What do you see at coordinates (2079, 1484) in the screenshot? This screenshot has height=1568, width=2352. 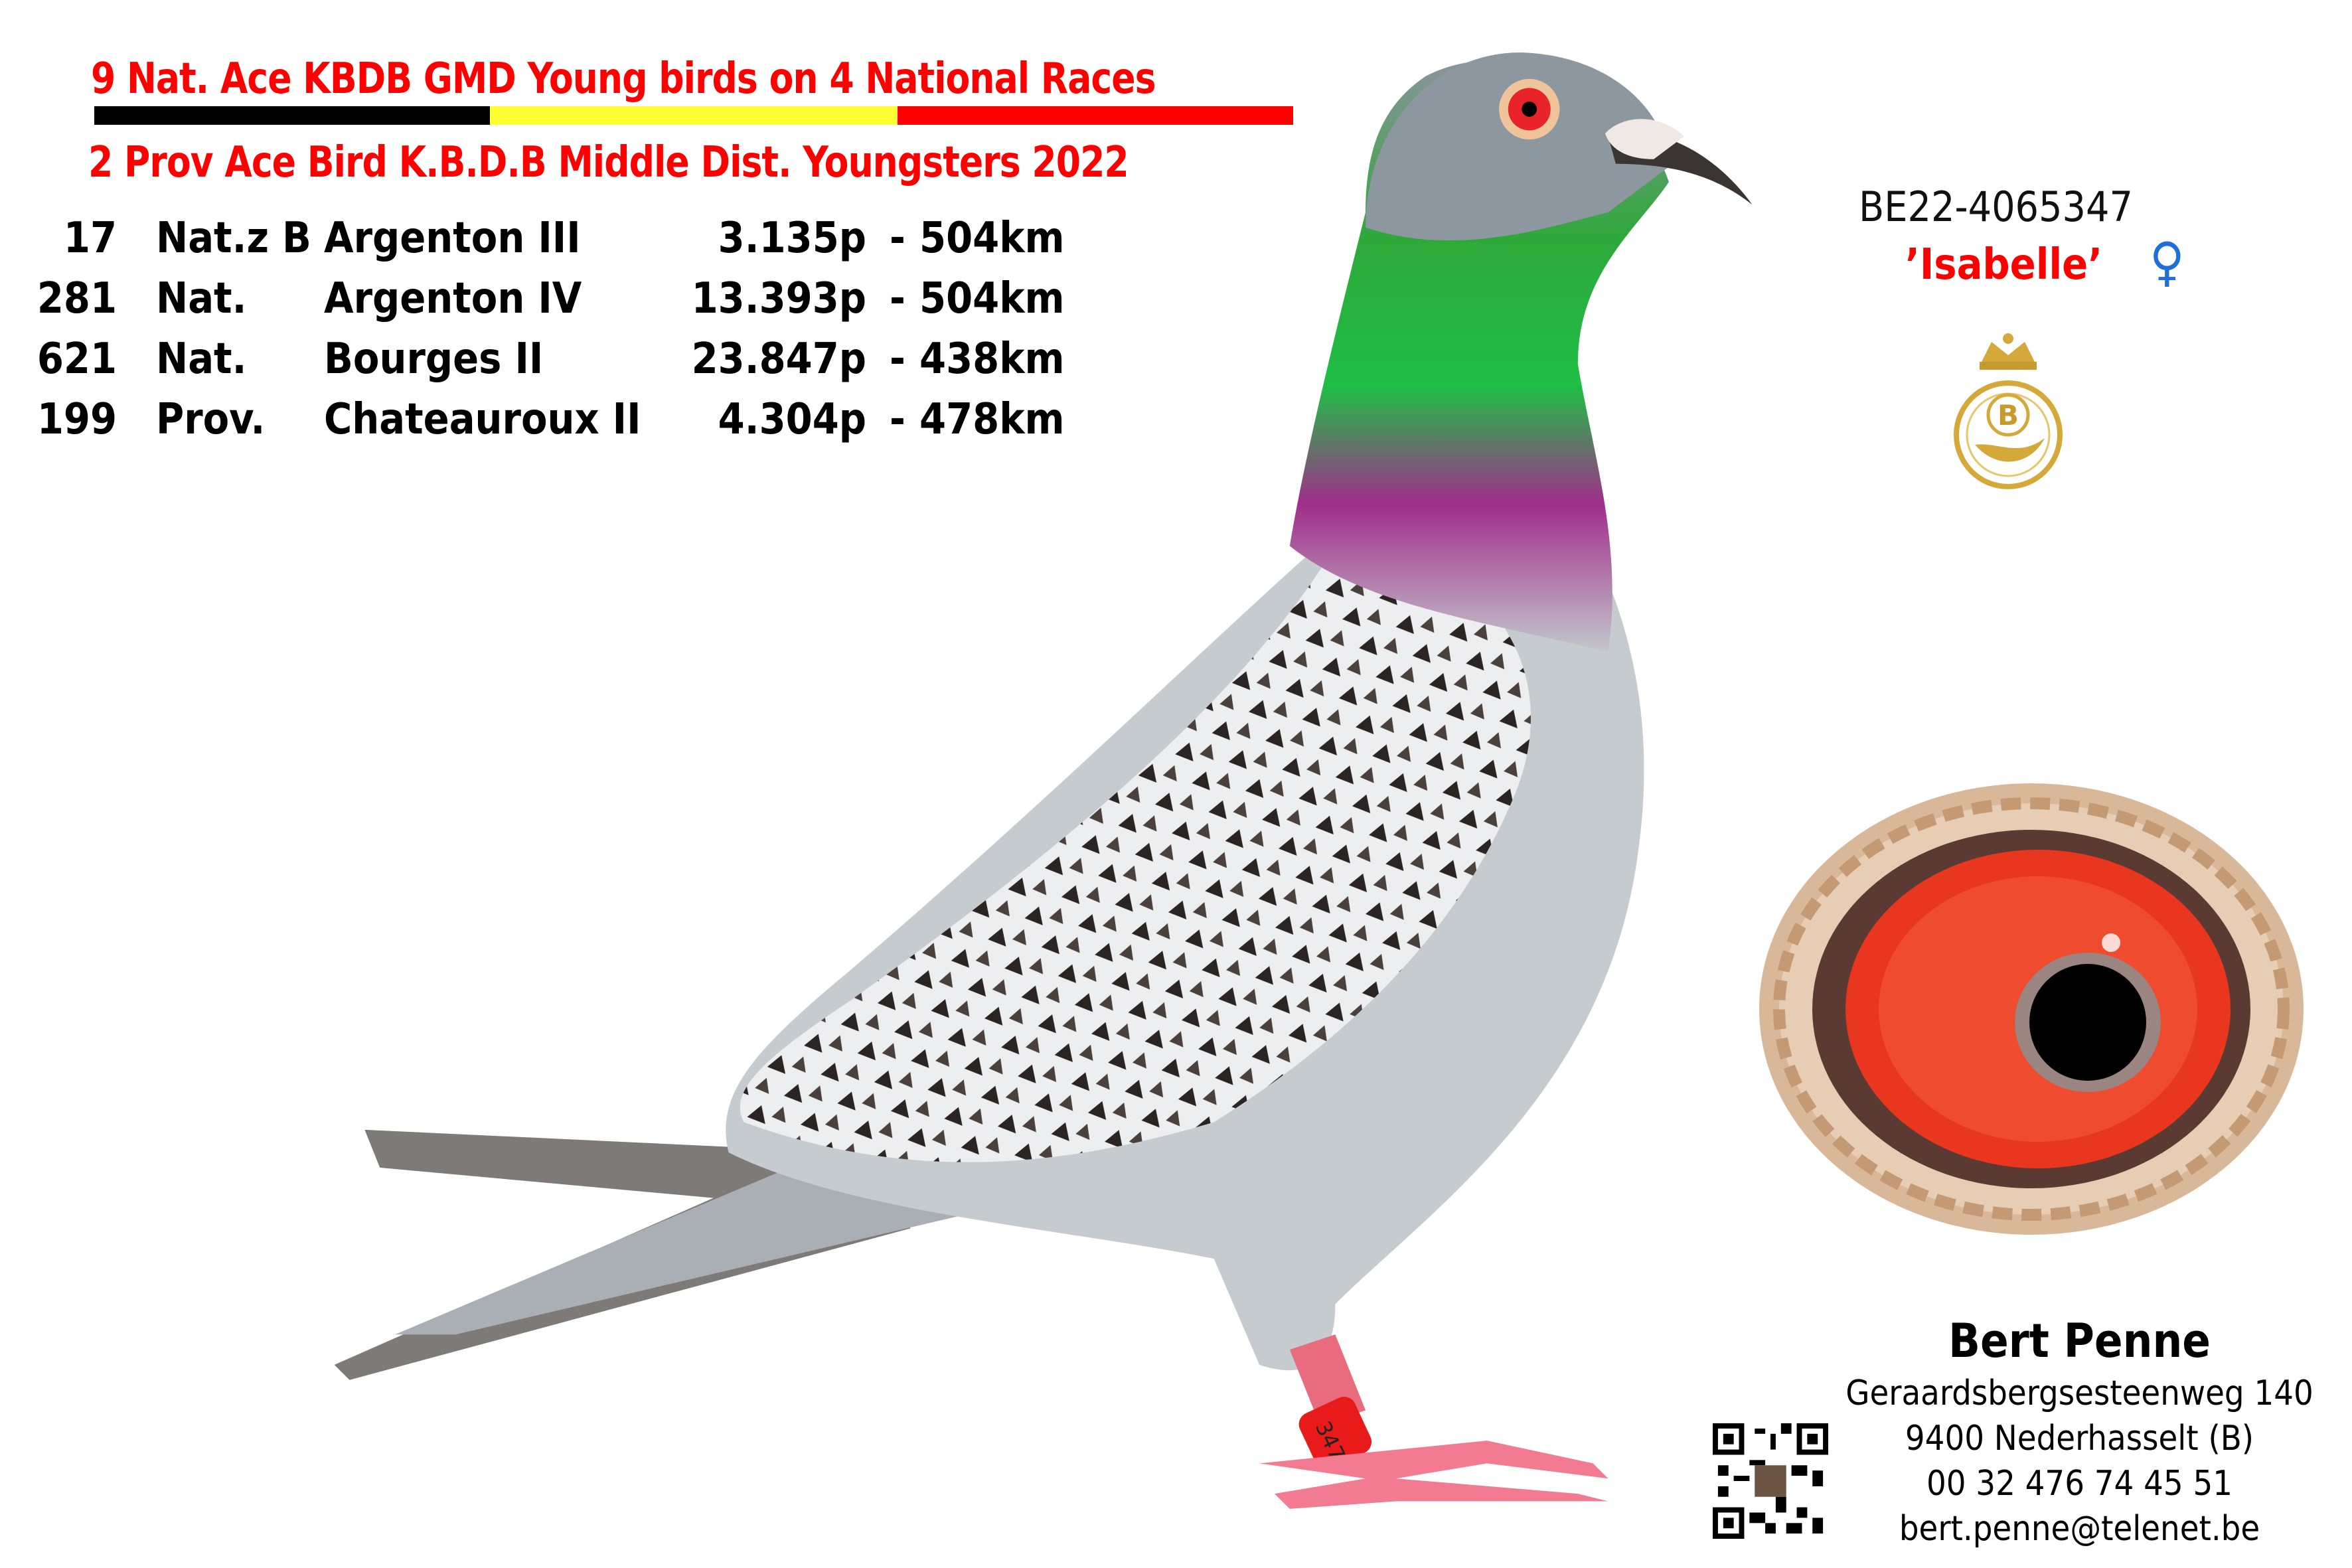 I see `phone-number: 00 32 476 74 45 51` at bounding box center [2079, 1484].